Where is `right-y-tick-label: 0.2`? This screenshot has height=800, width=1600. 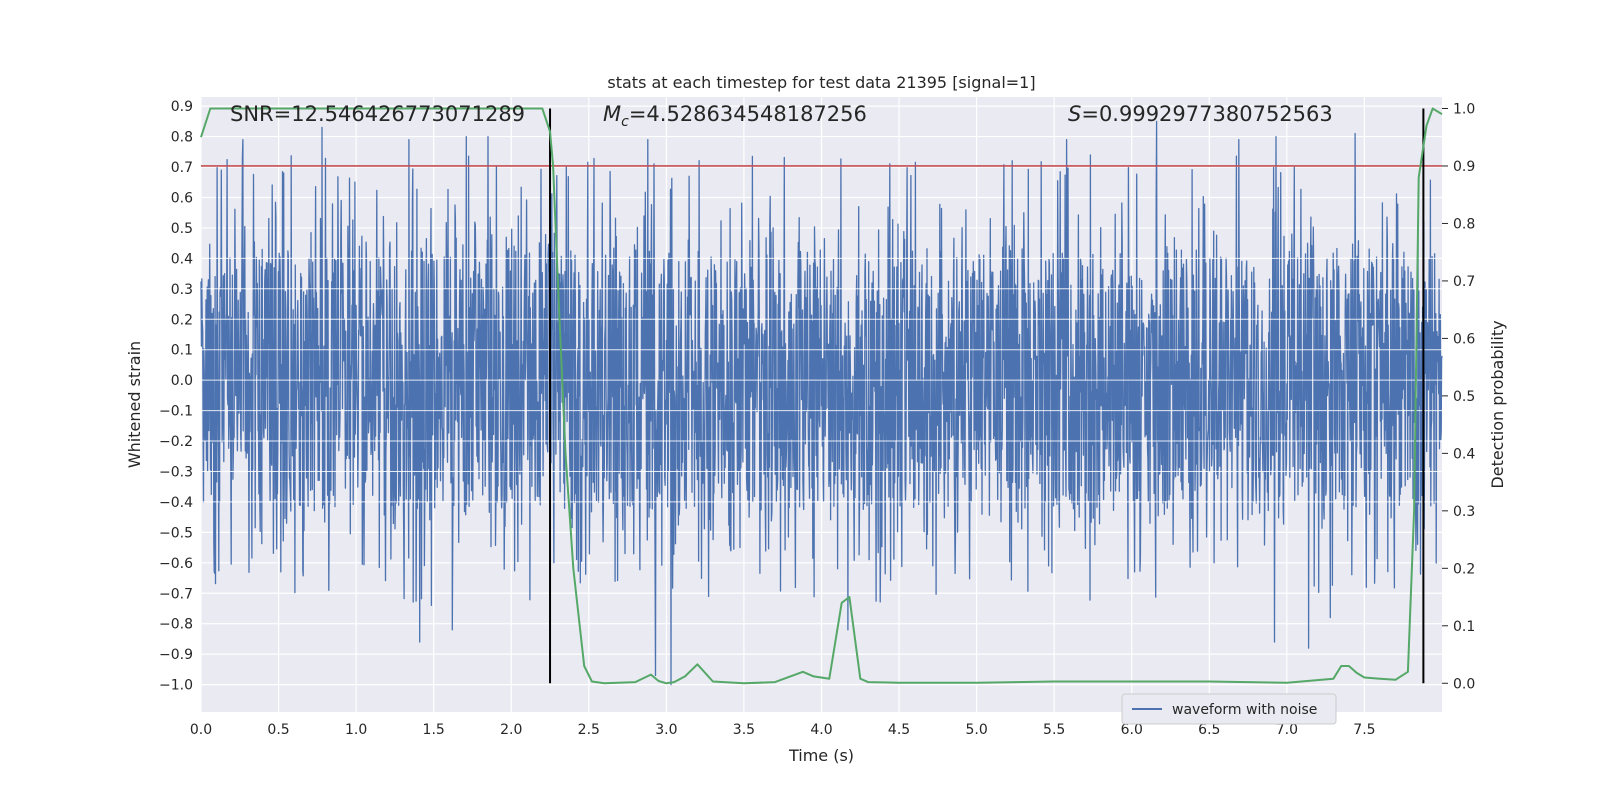
right-y-tick-label: 0.2 is located at coordinates (1464, 569).